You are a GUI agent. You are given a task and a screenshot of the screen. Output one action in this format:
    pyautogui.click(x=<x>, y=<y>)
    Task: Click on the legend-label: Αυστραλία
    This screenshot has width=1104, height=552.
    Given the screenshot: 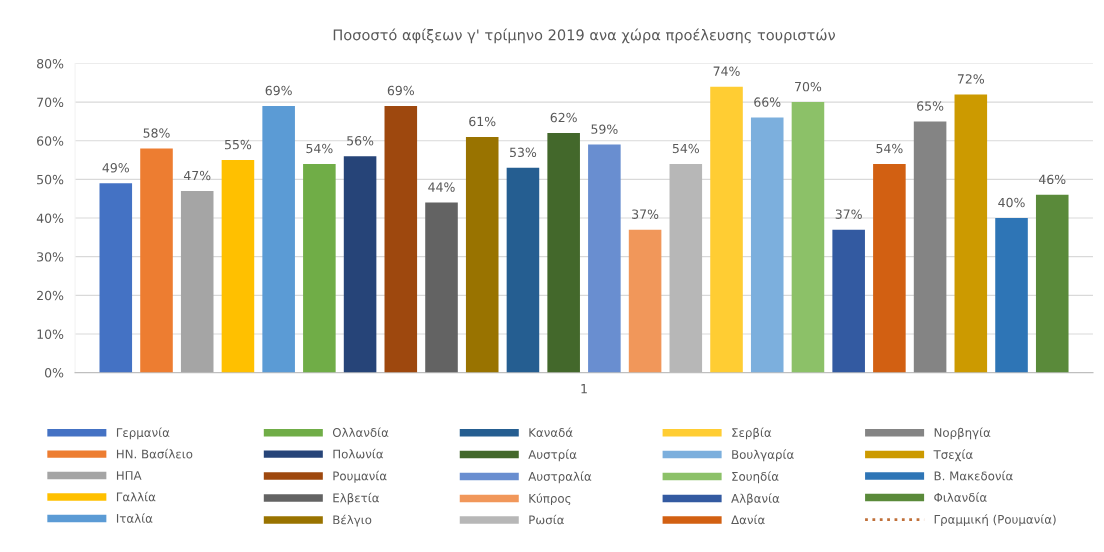 What is the action you would take?
    pyautogui.click(x=560, y=477)
    